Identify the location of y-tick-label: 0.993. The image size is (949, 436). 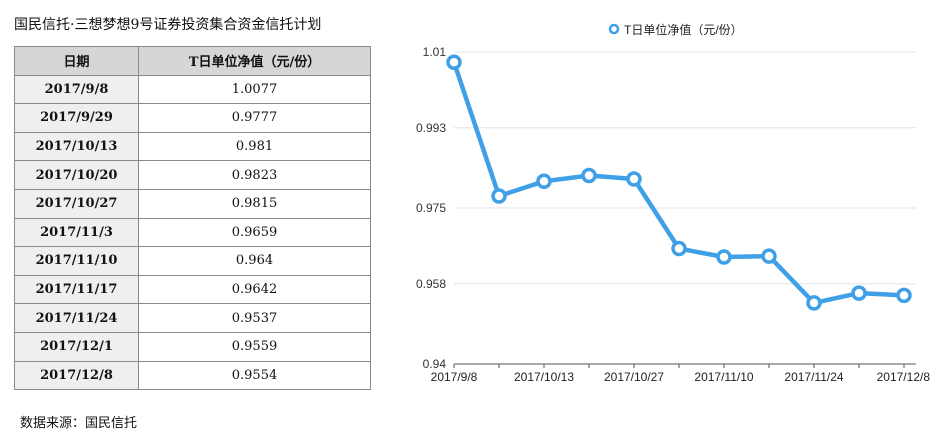
(431, 128).